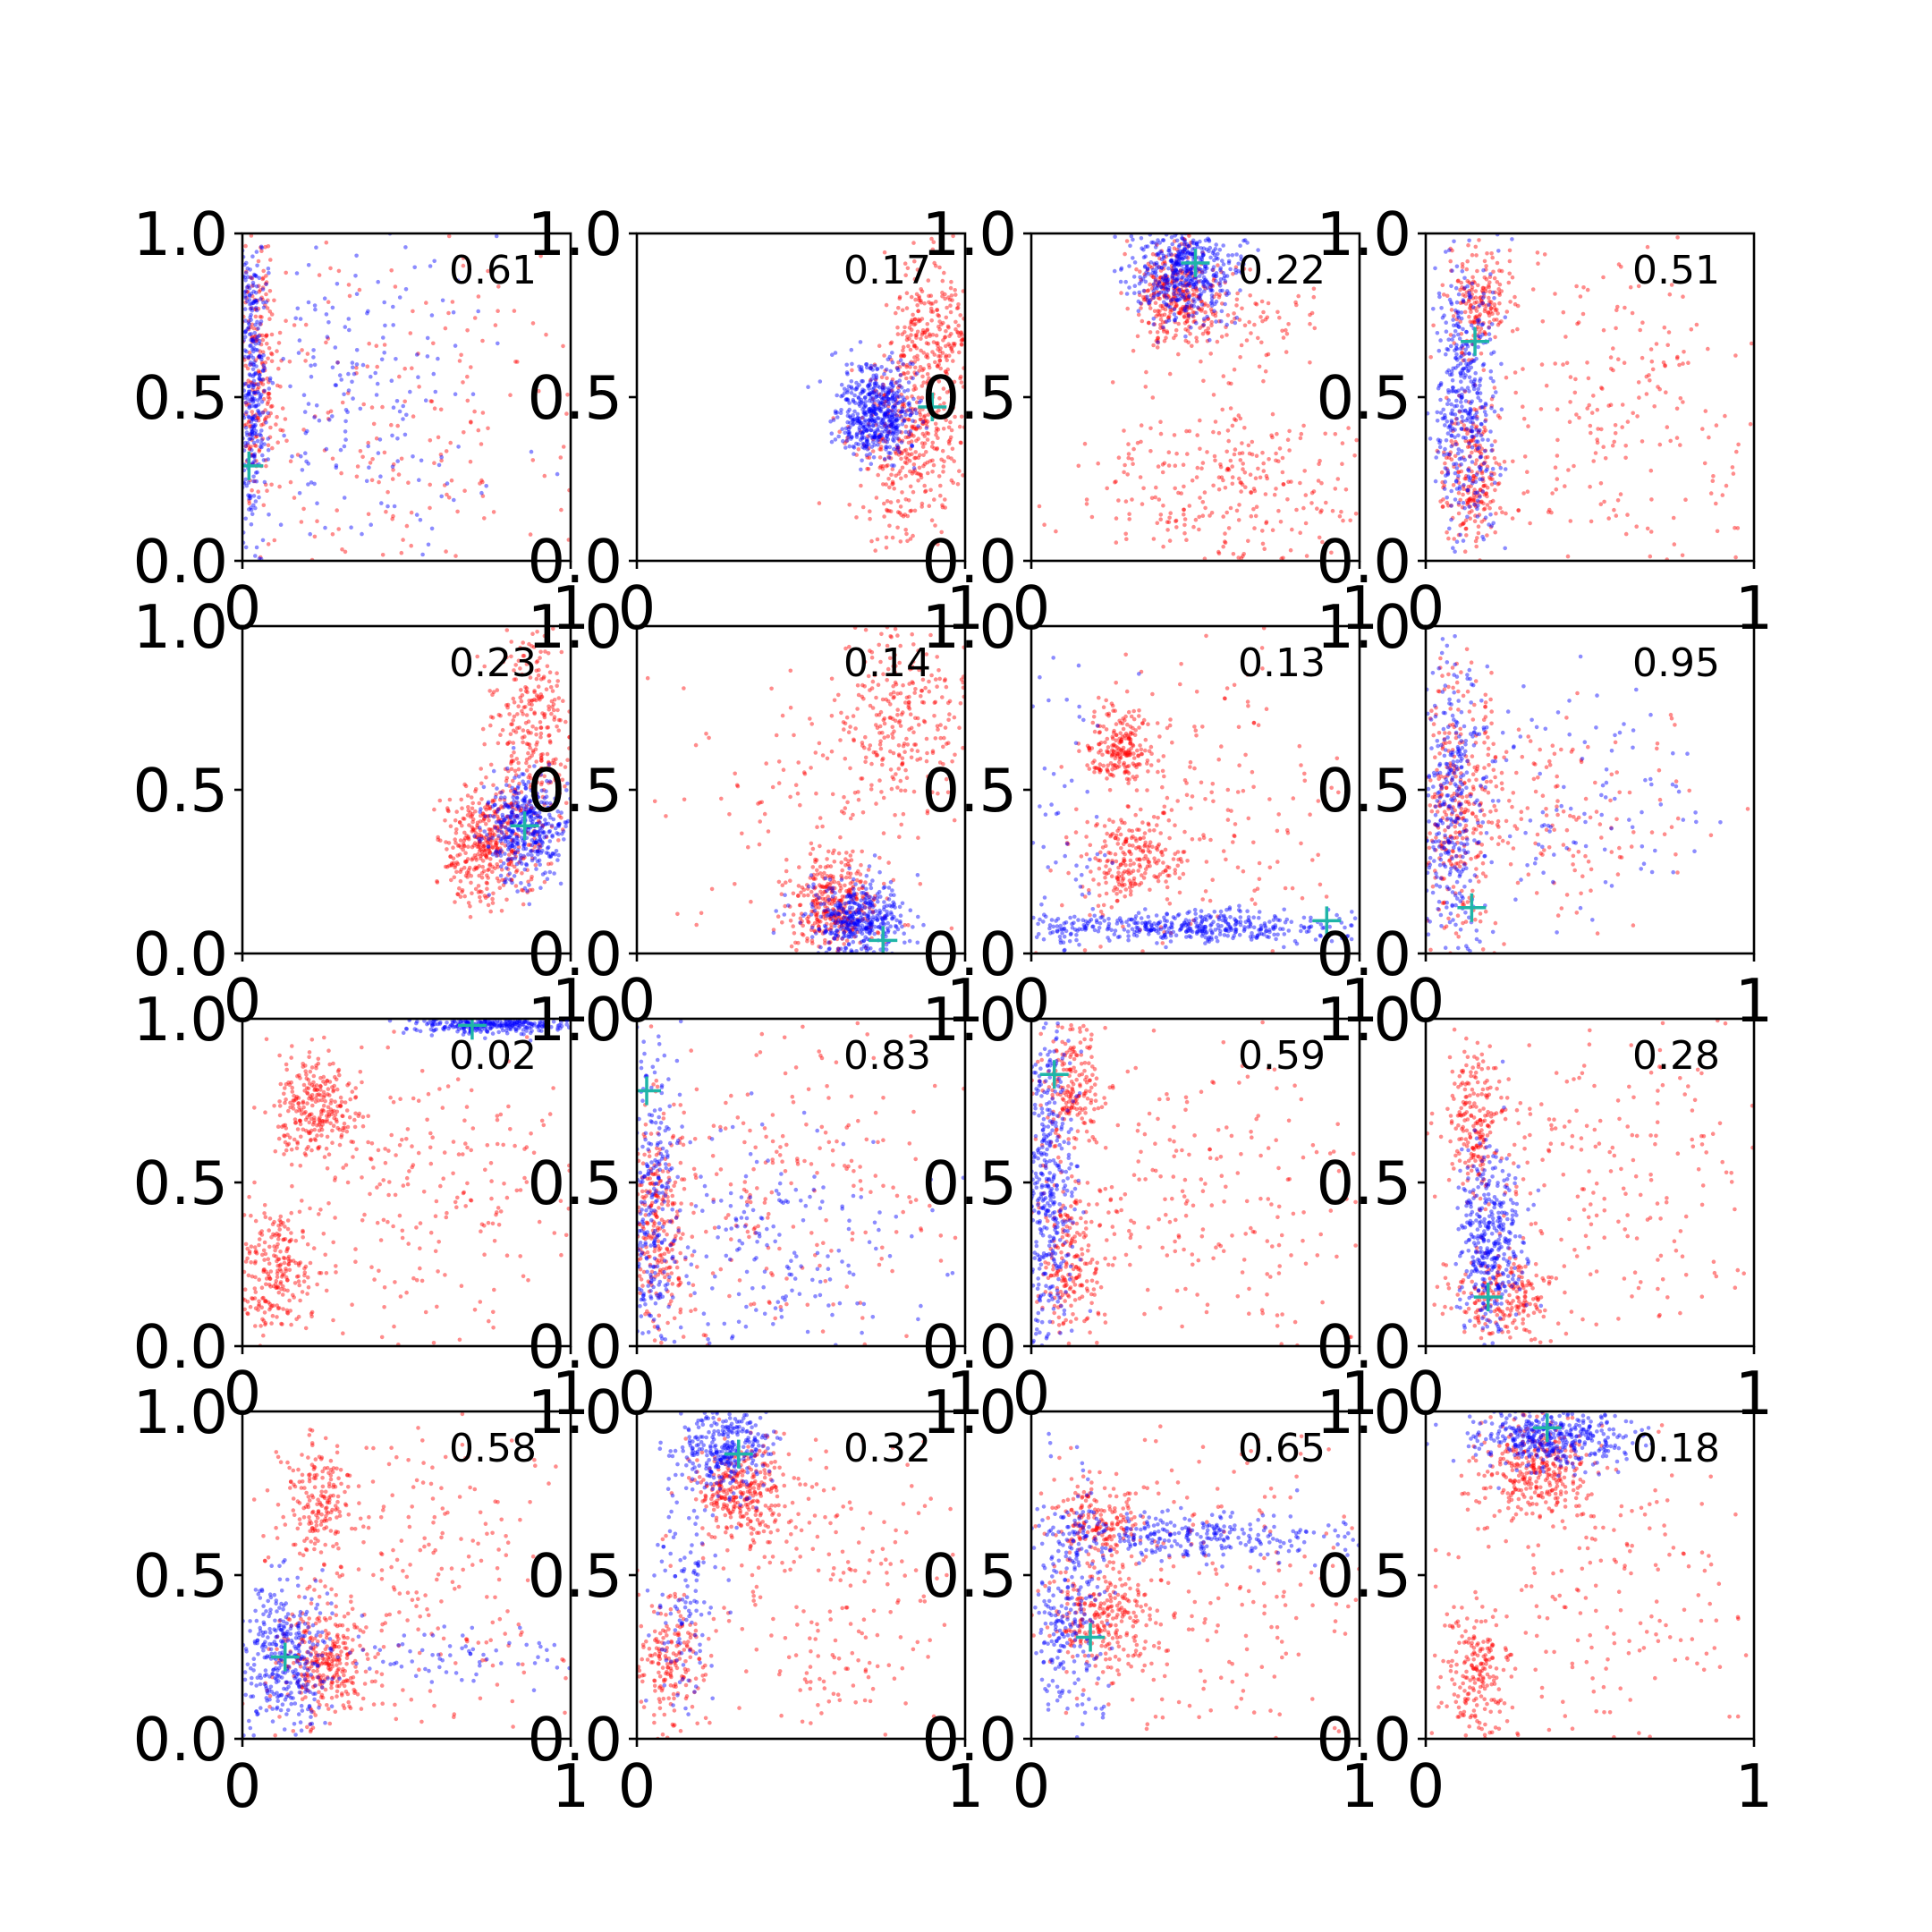 The height and width of the screenshot is (1932, 1932). Describe the element at coordinates (1363, 234) in the screenshot. I see `y-tick-label: 1.0` at that location.